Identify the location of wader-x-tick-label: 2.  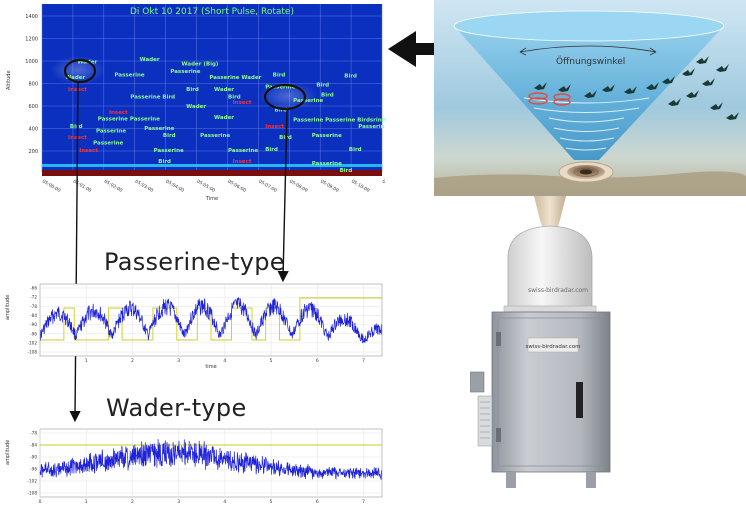
(132, 502).